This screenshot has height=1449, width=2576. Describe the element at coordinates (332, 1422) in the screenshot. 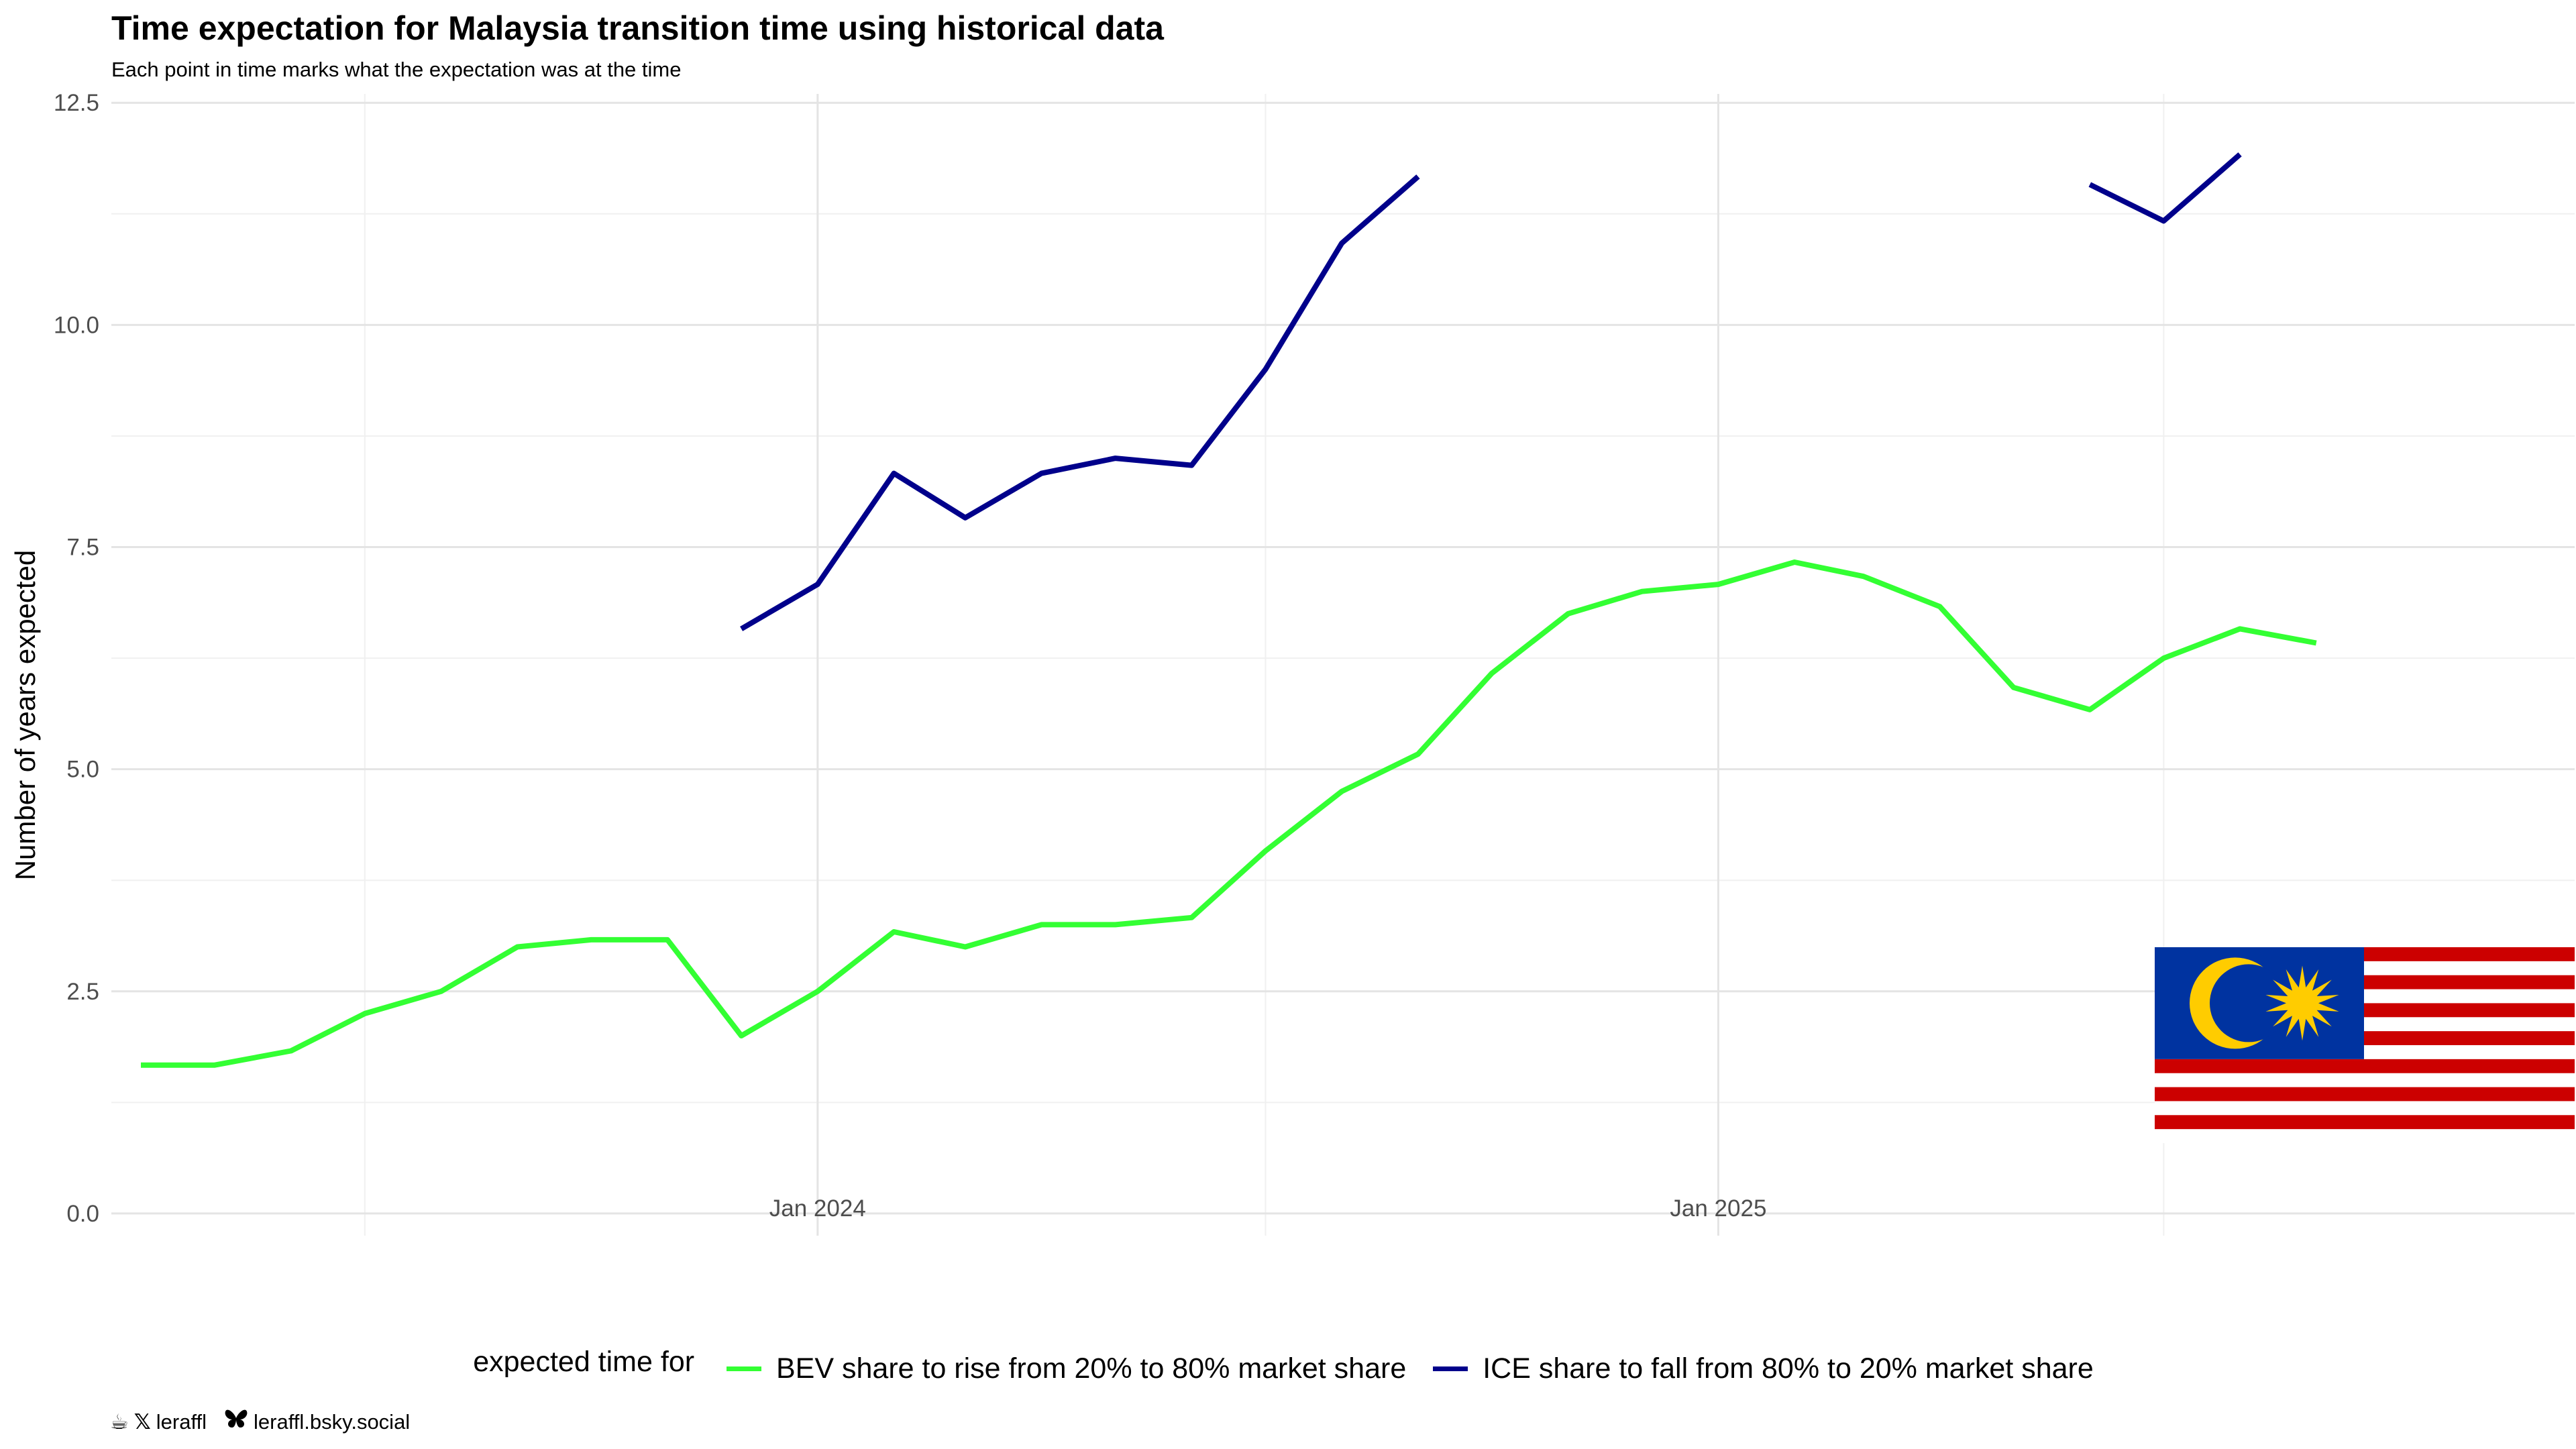

I see `caption-bsky-handle: leraffl.bsky.social` at that location.